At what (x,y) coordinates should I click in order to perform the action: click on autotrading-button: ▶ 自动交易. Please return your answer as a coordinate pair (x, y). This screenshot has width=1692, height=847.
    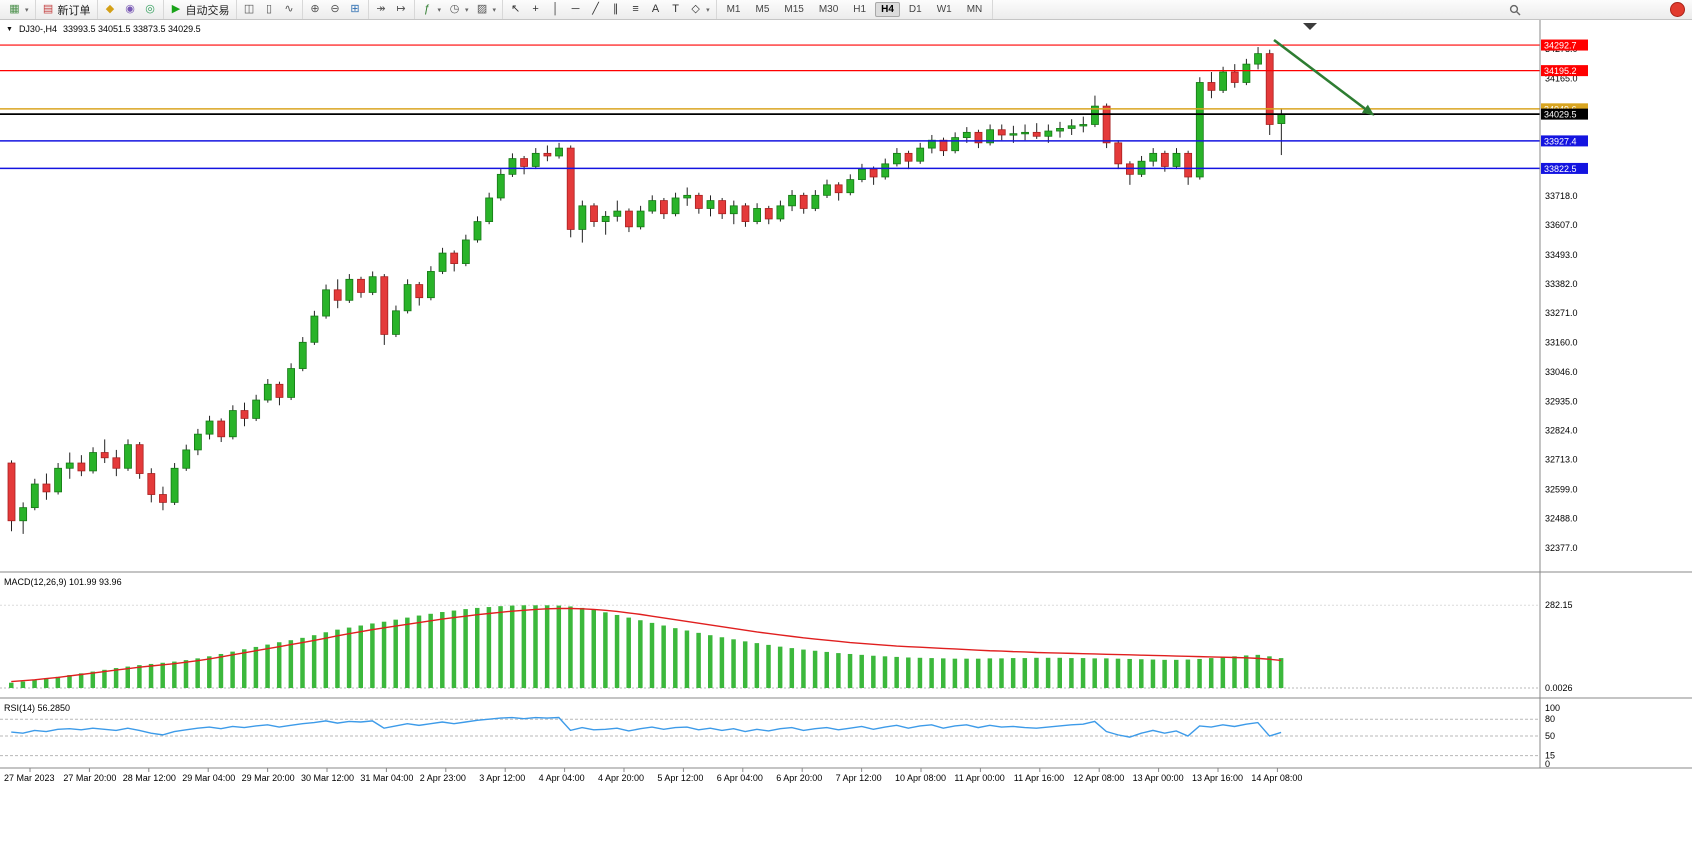
    Looking at the image, I should click on (200, 10).